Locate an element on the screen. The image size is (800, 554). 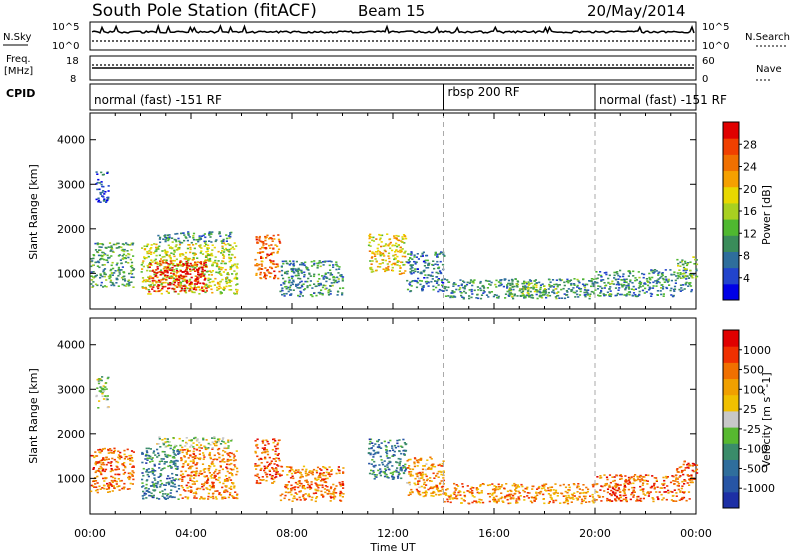
nave-bottom-tick: 0 is located at coordinates (705, 79).